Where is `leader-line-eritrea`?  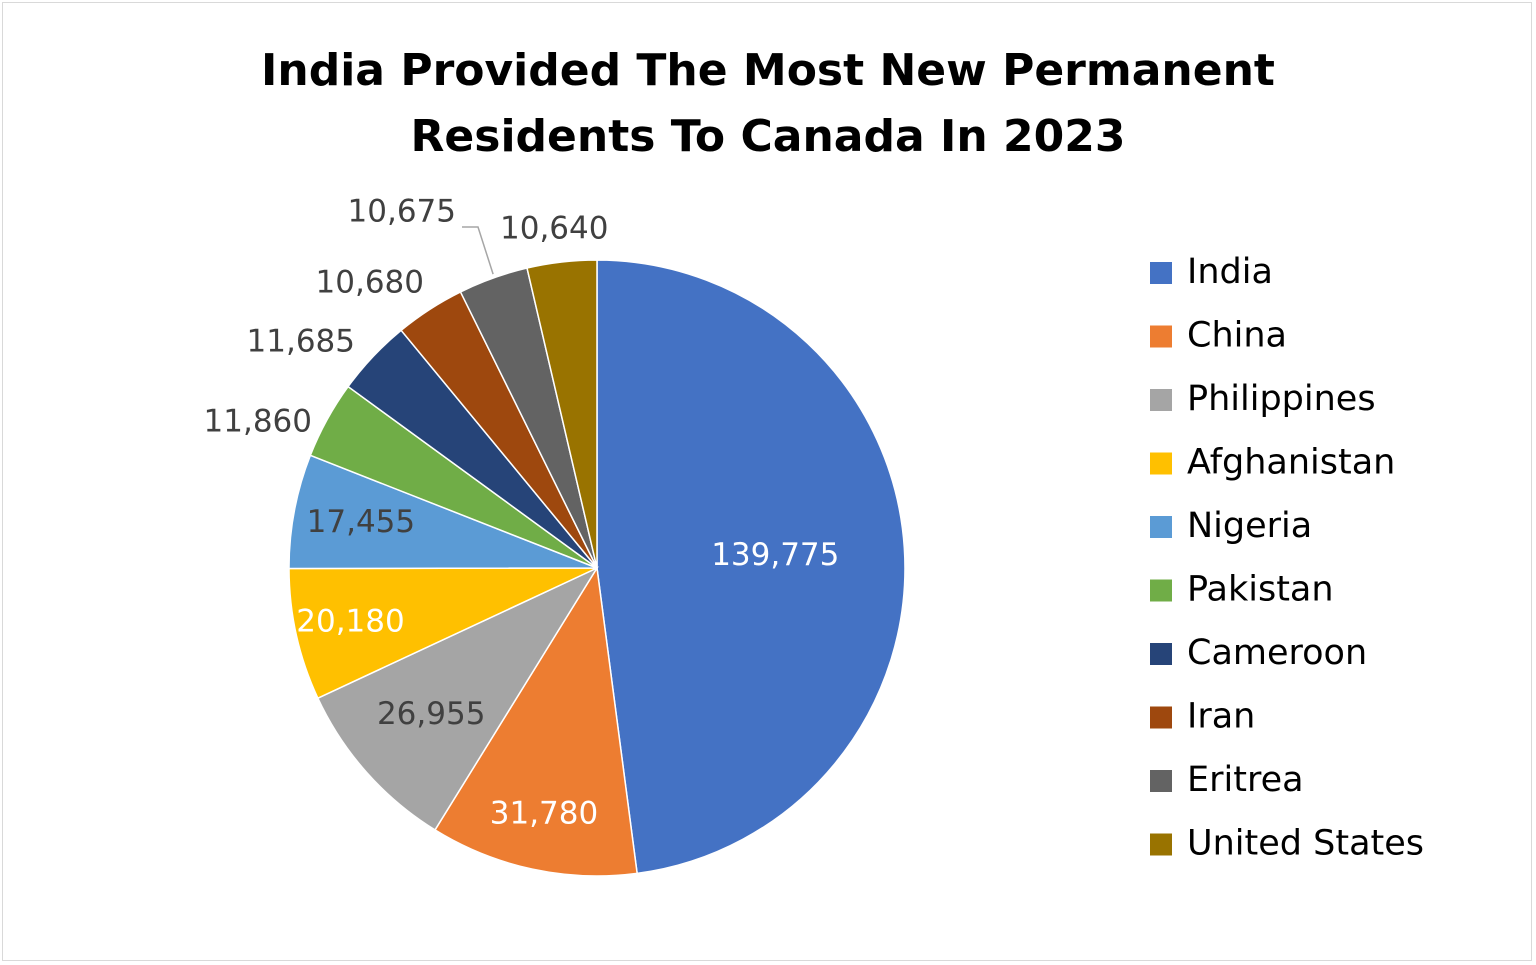 leader-line-eritrea is located at coordinates (478, 250).